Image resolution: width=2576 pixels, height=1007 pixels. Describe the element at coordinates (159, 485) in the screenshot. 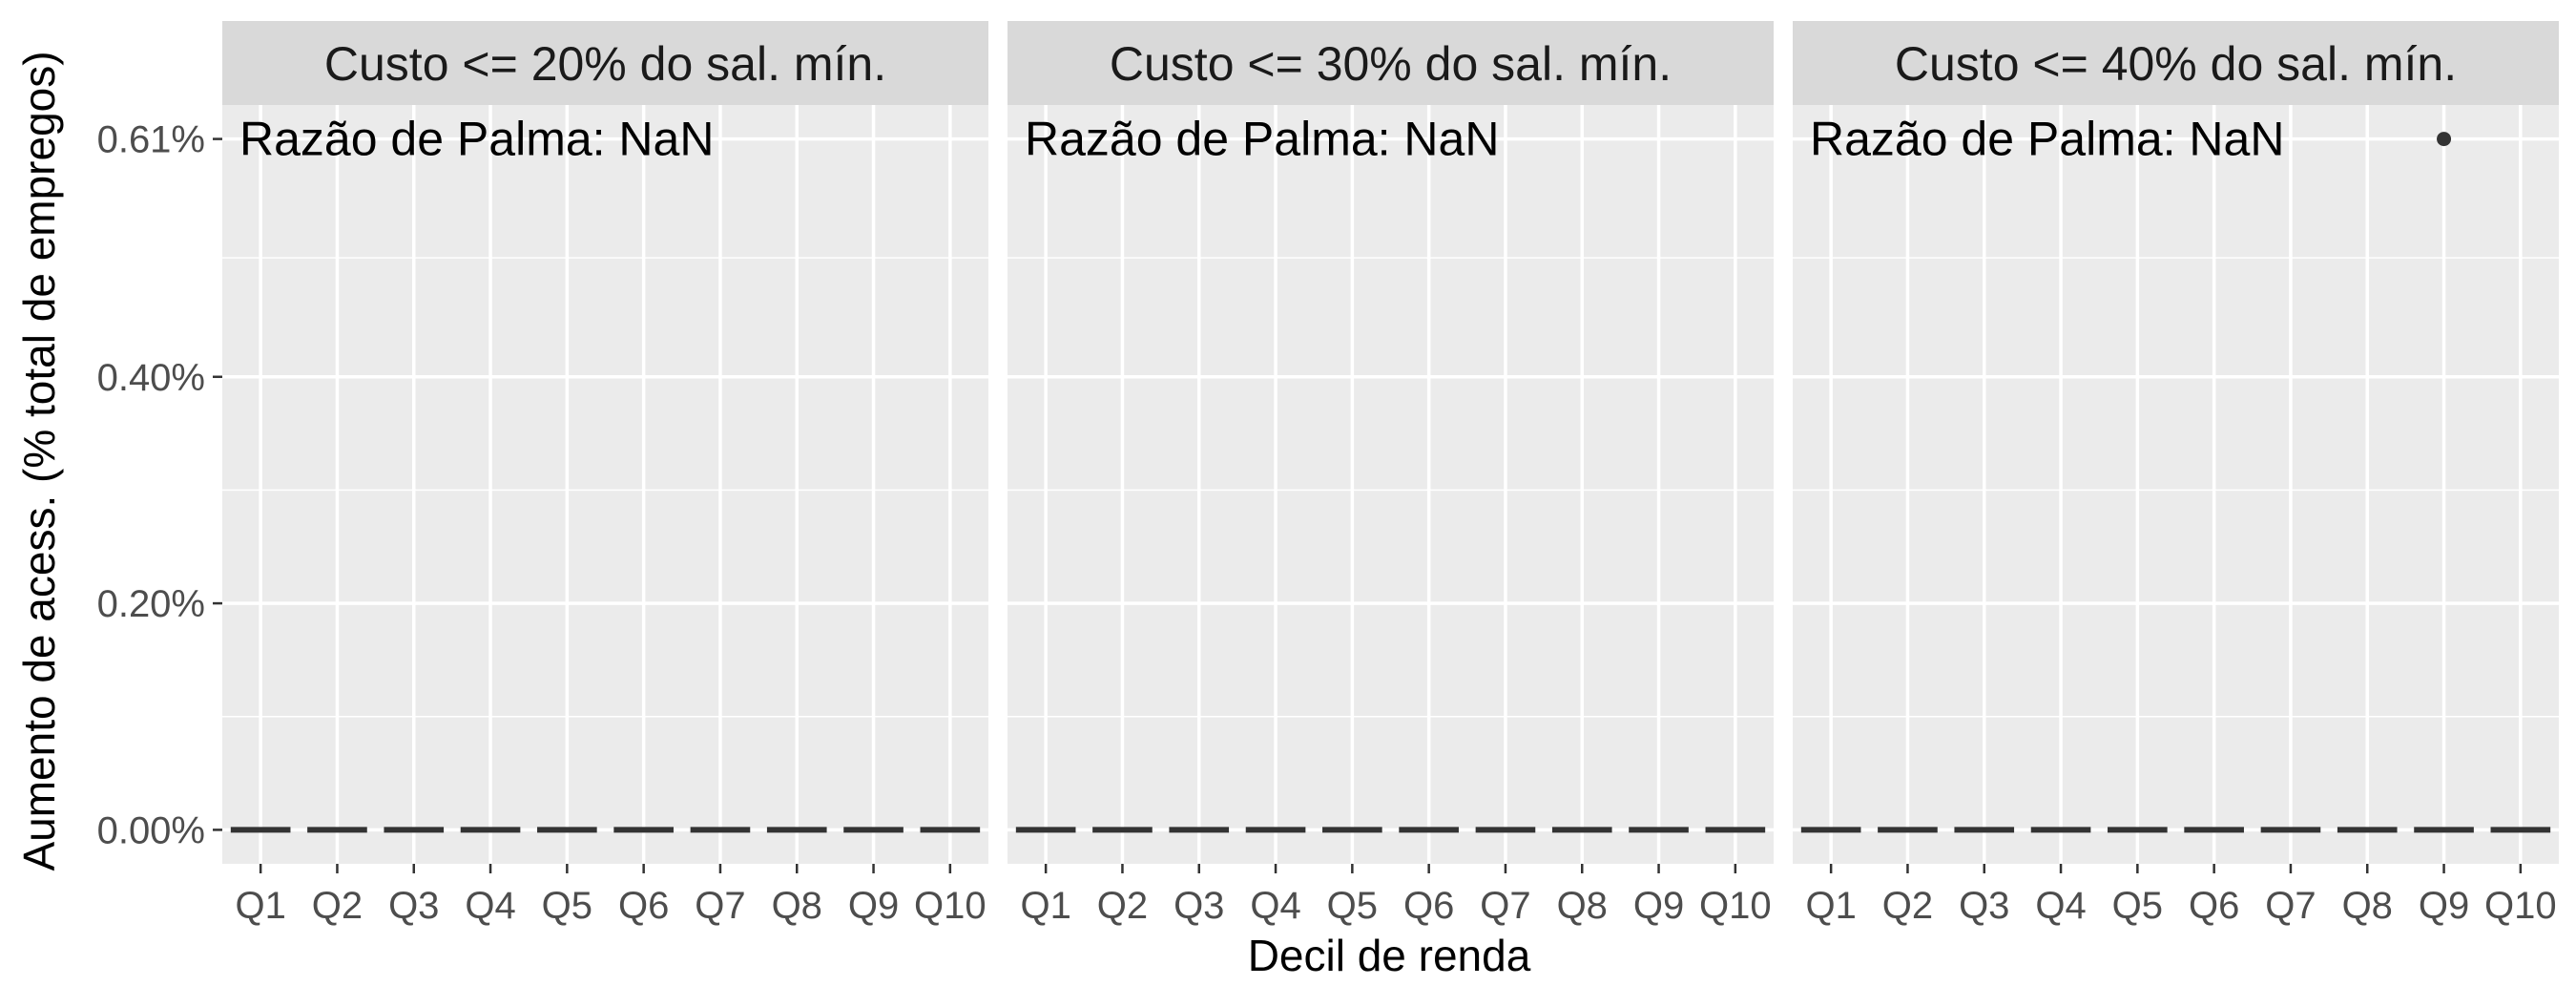

I see `y-axis: 0.00% 0.20% 0.40% 0.61%` at that location.